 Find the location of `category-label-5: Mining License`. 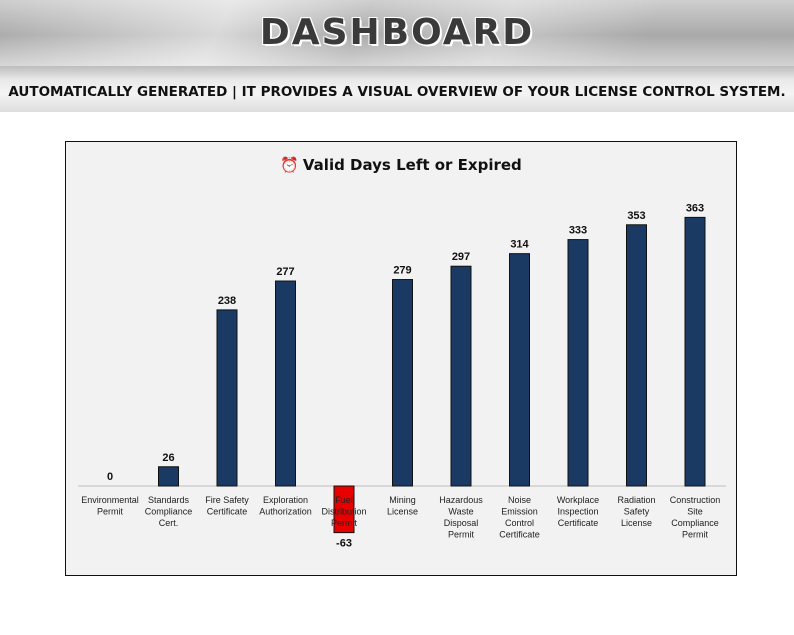

category-label-5: Mining License is located at coordinates (402, 506).